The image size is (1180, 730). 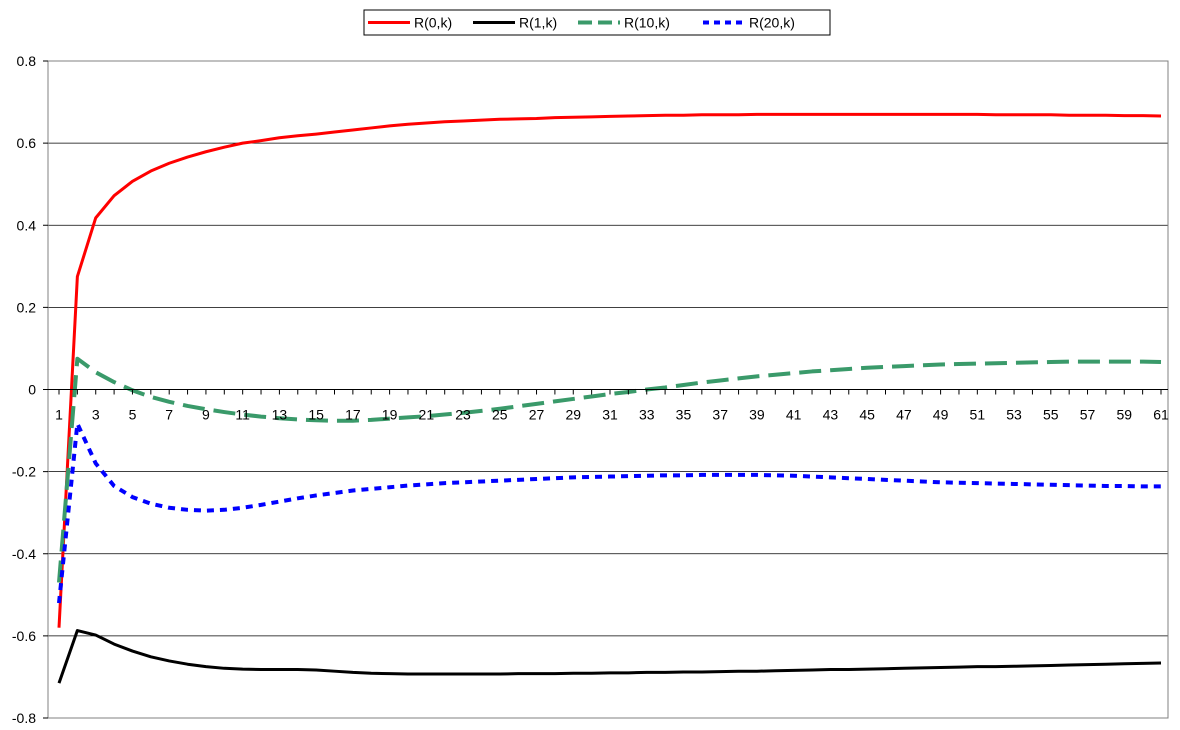 What do you see at coordinates (463, 415) in the screenshot?
I see `x-tick-label: 23` at bounding box center [463, 415].